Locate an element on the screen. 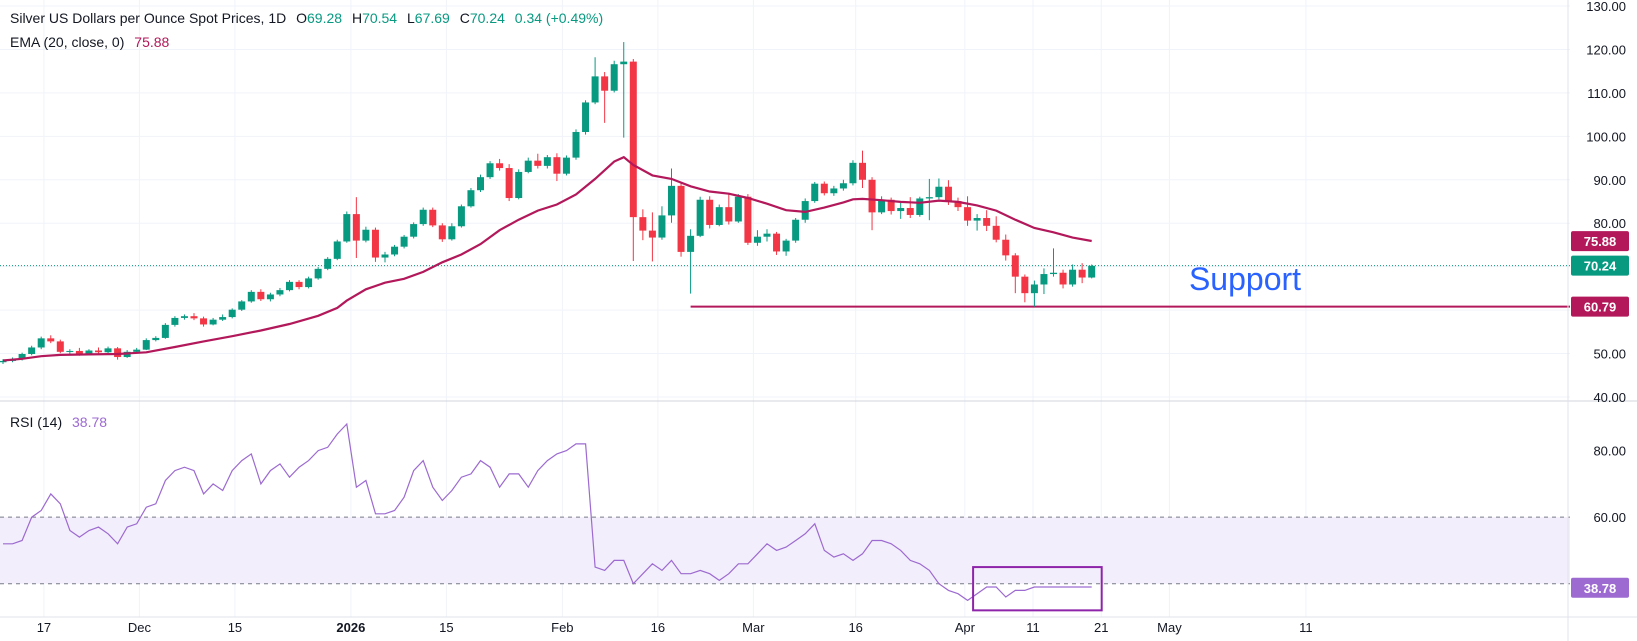 The height and width of the screenshot is (641, 1637). time-axis-label: Apr is located at coordinates (965, 627).